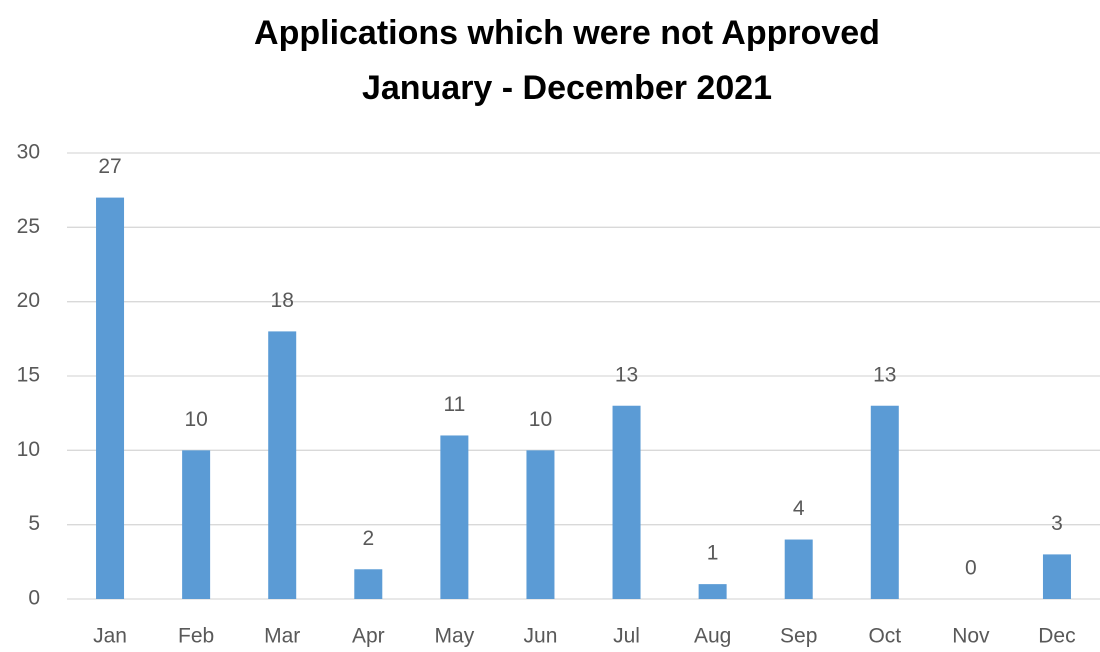 The height and width of the screenshot is (652, 1100). I want to click on data-label: 3, so click(1057, 523).